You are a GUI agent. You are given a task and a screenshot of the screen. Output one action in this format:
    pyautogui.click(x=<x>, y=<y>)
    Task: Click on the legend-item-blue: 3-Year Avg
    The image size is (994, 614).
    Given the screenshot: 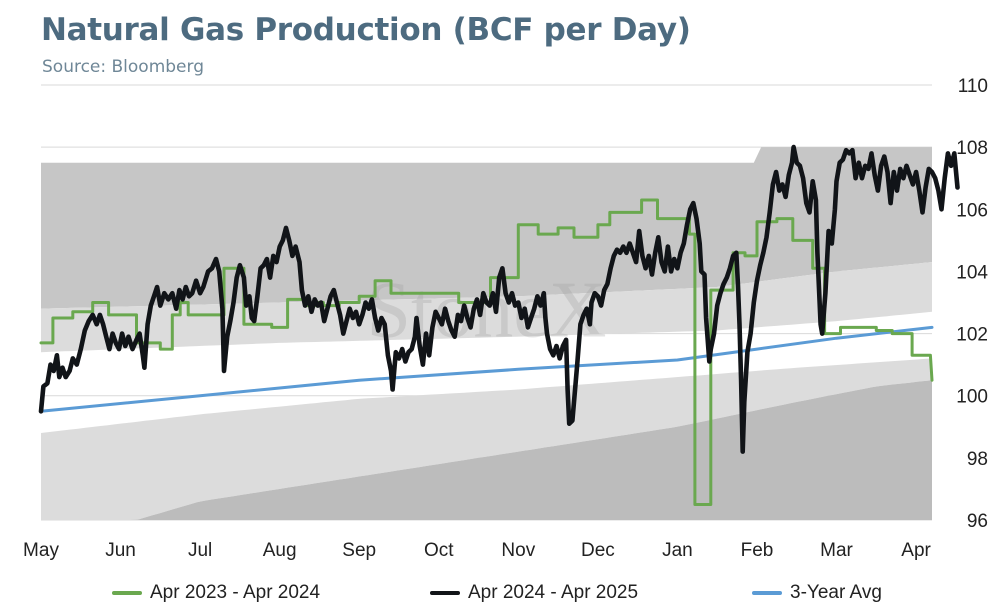 What is the action you would take?
    pyautogui.click(x=817, y=593)
    